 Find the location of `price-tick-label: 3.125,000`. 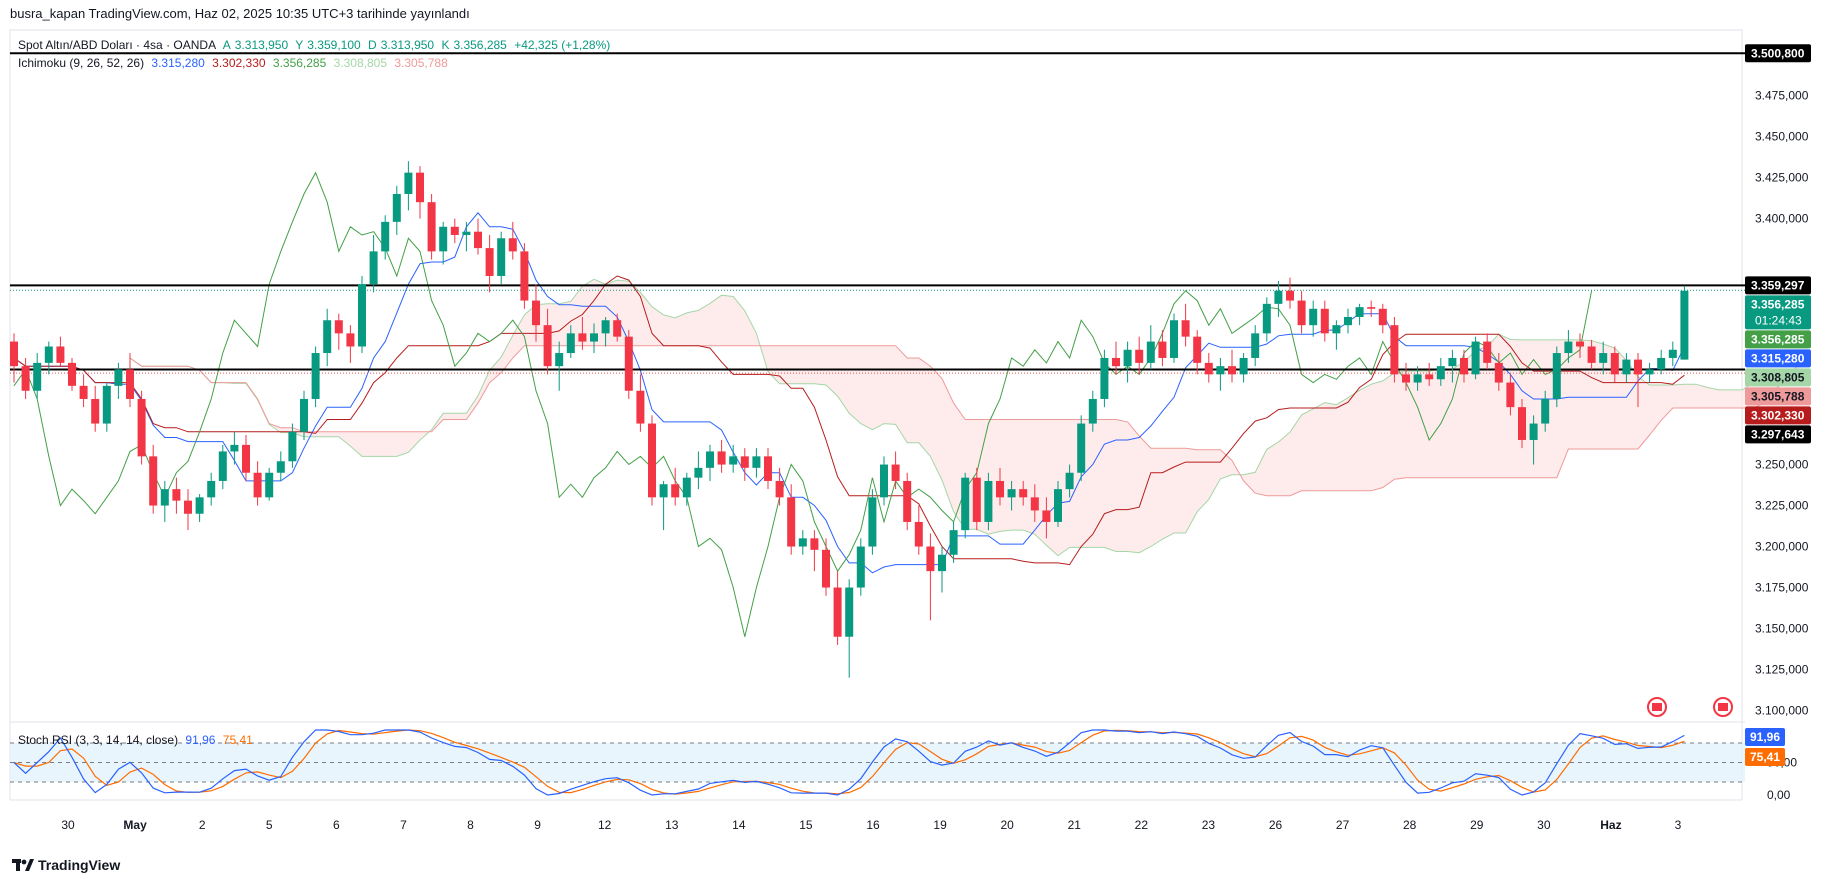

price-tick-label: 3.125,000 is located at coordinates (1782, 670).